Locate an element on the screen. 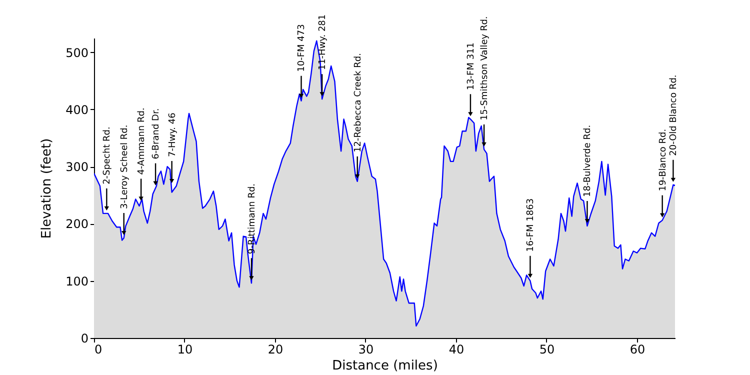 This screenshot has width=750, height=375. x-tick-label: 10 is located at coordinates (185, 349).